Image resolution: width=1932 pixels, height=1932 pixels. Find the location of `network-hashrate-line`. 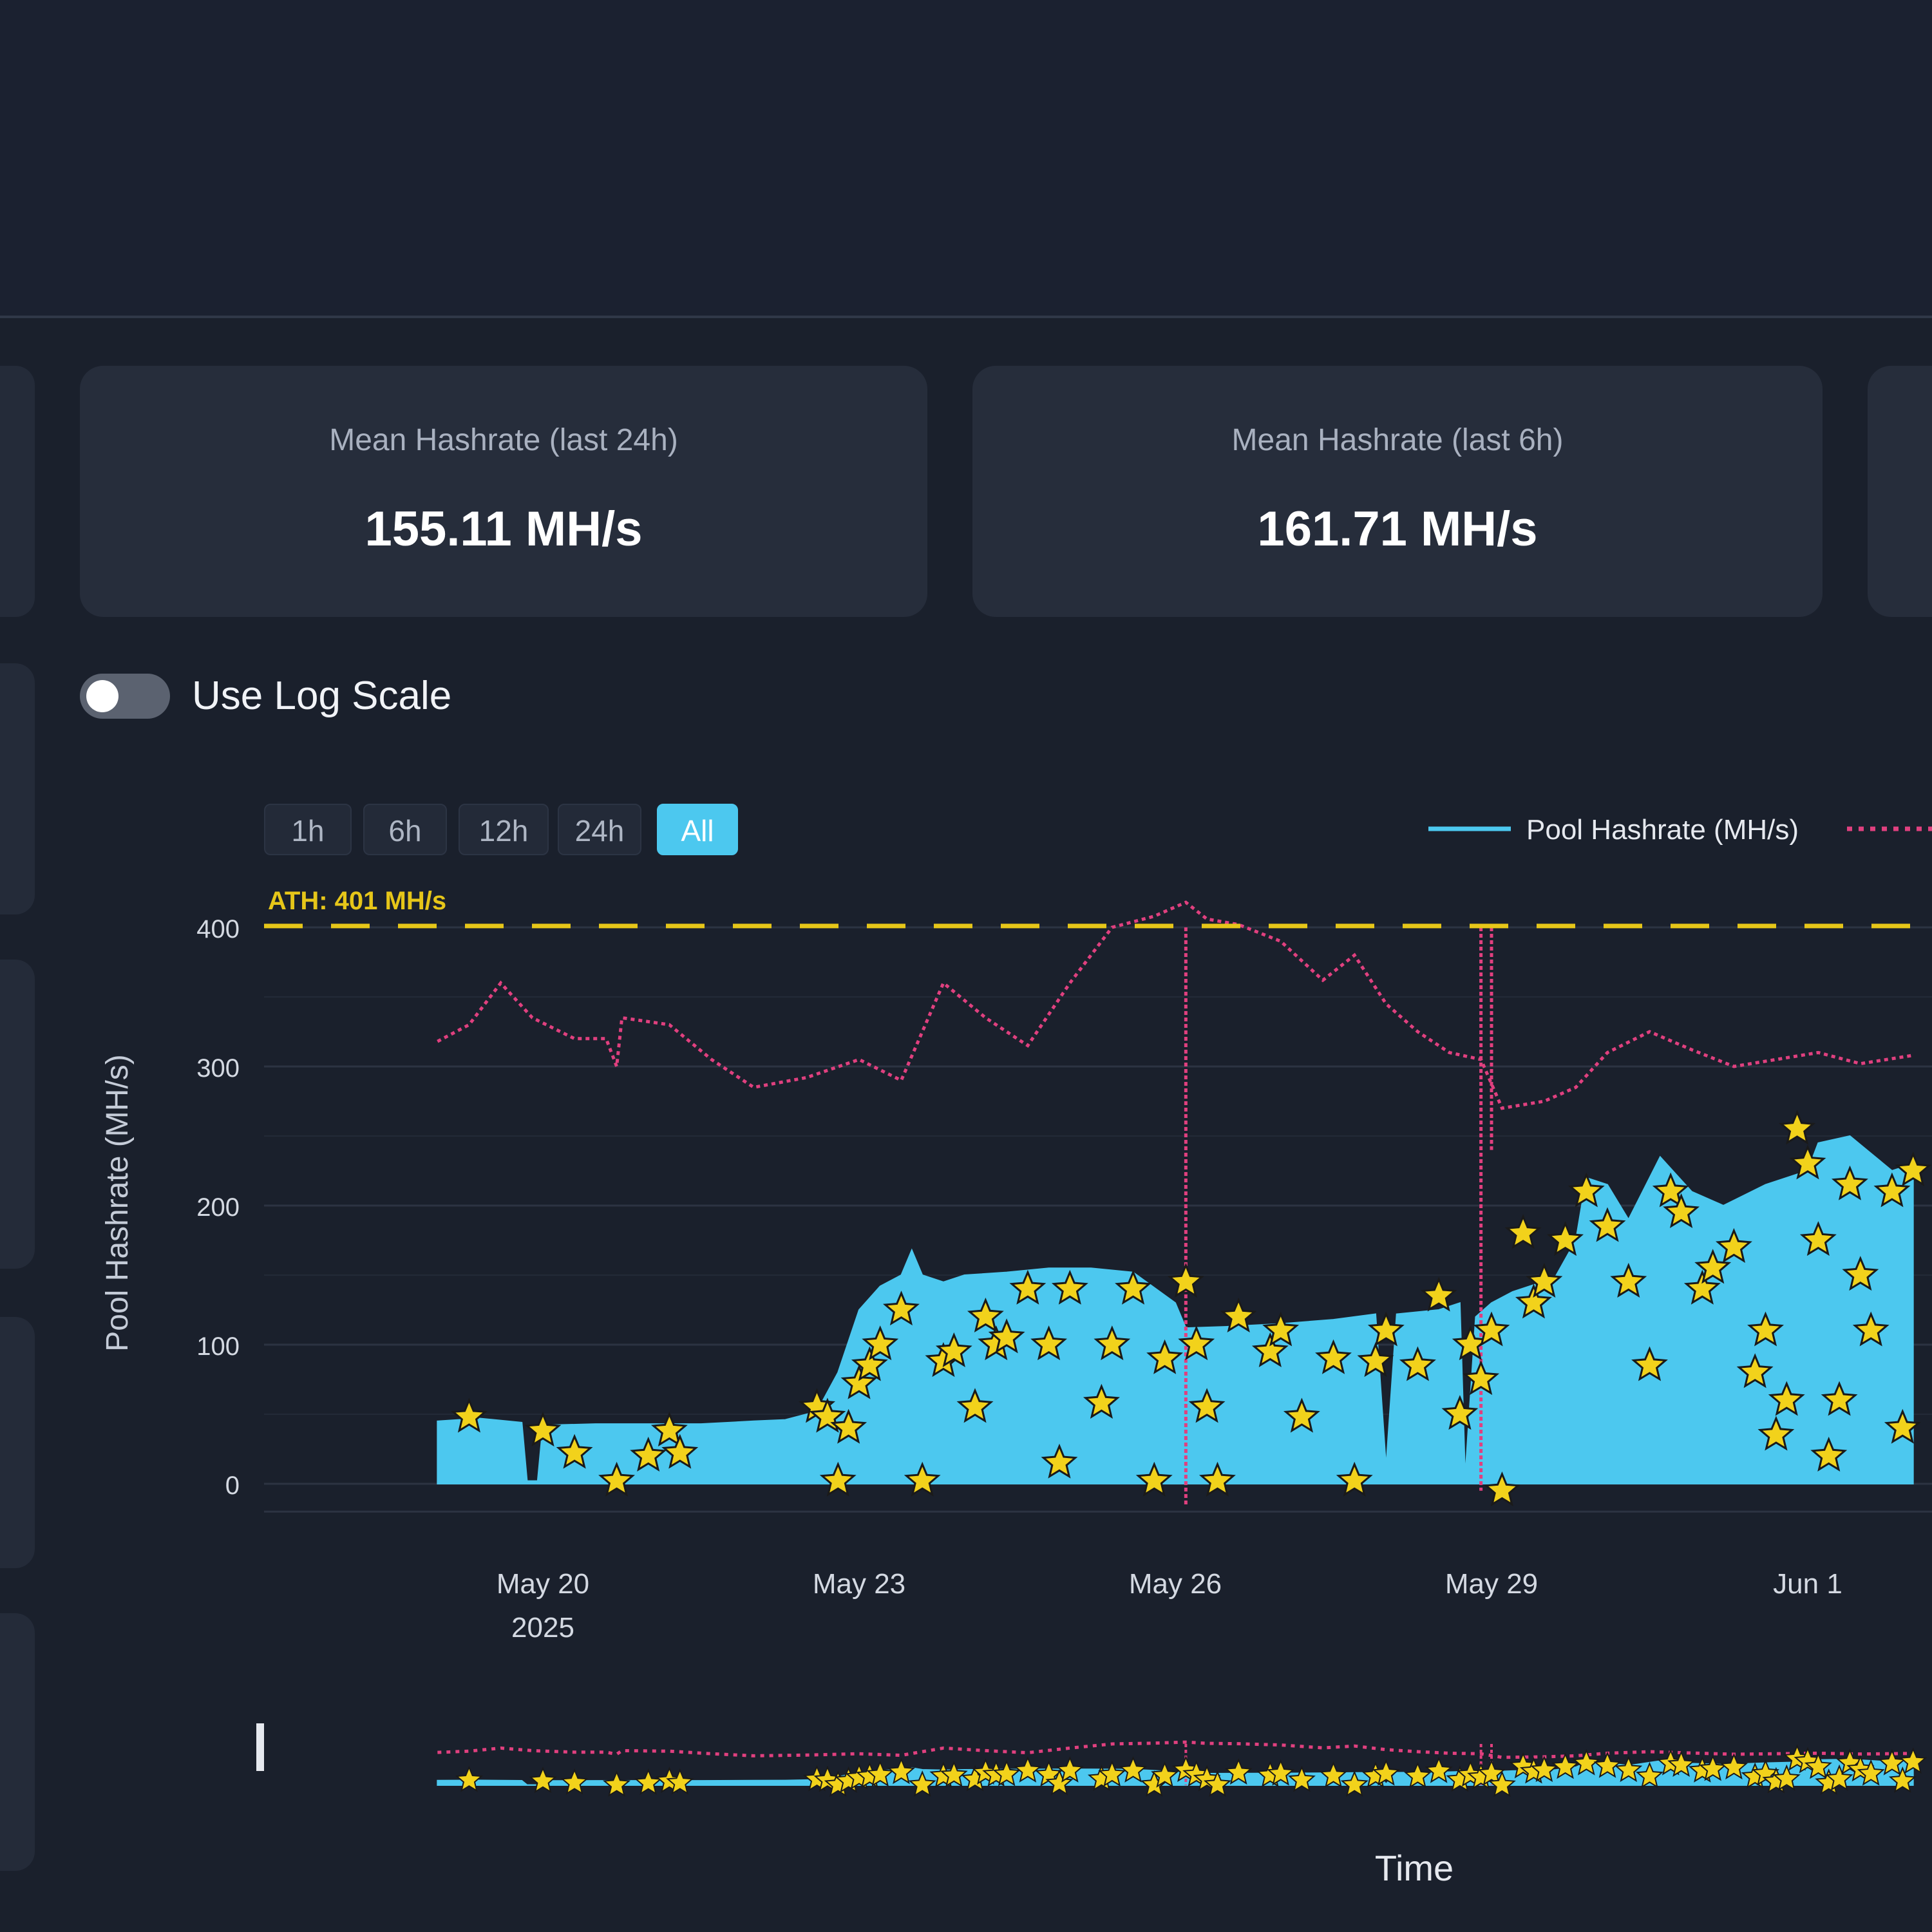

network-hashrate-line is located at coordinates (1175, 1005).